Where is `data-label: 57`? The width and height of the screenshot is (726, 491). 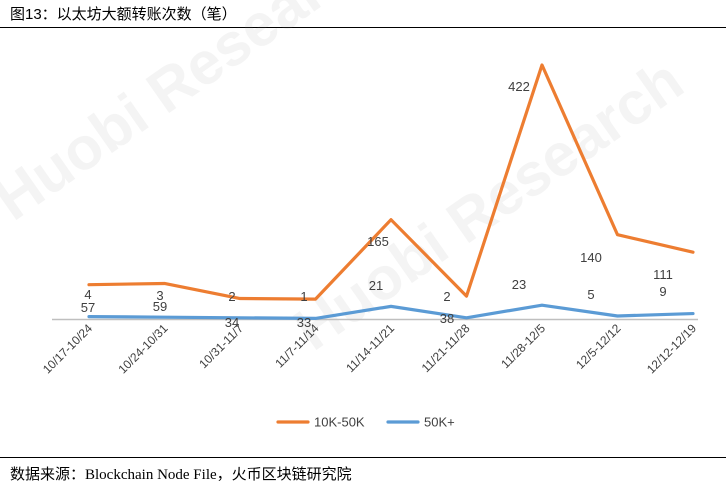 data-label: 57 is located at coordinates (88, 307).